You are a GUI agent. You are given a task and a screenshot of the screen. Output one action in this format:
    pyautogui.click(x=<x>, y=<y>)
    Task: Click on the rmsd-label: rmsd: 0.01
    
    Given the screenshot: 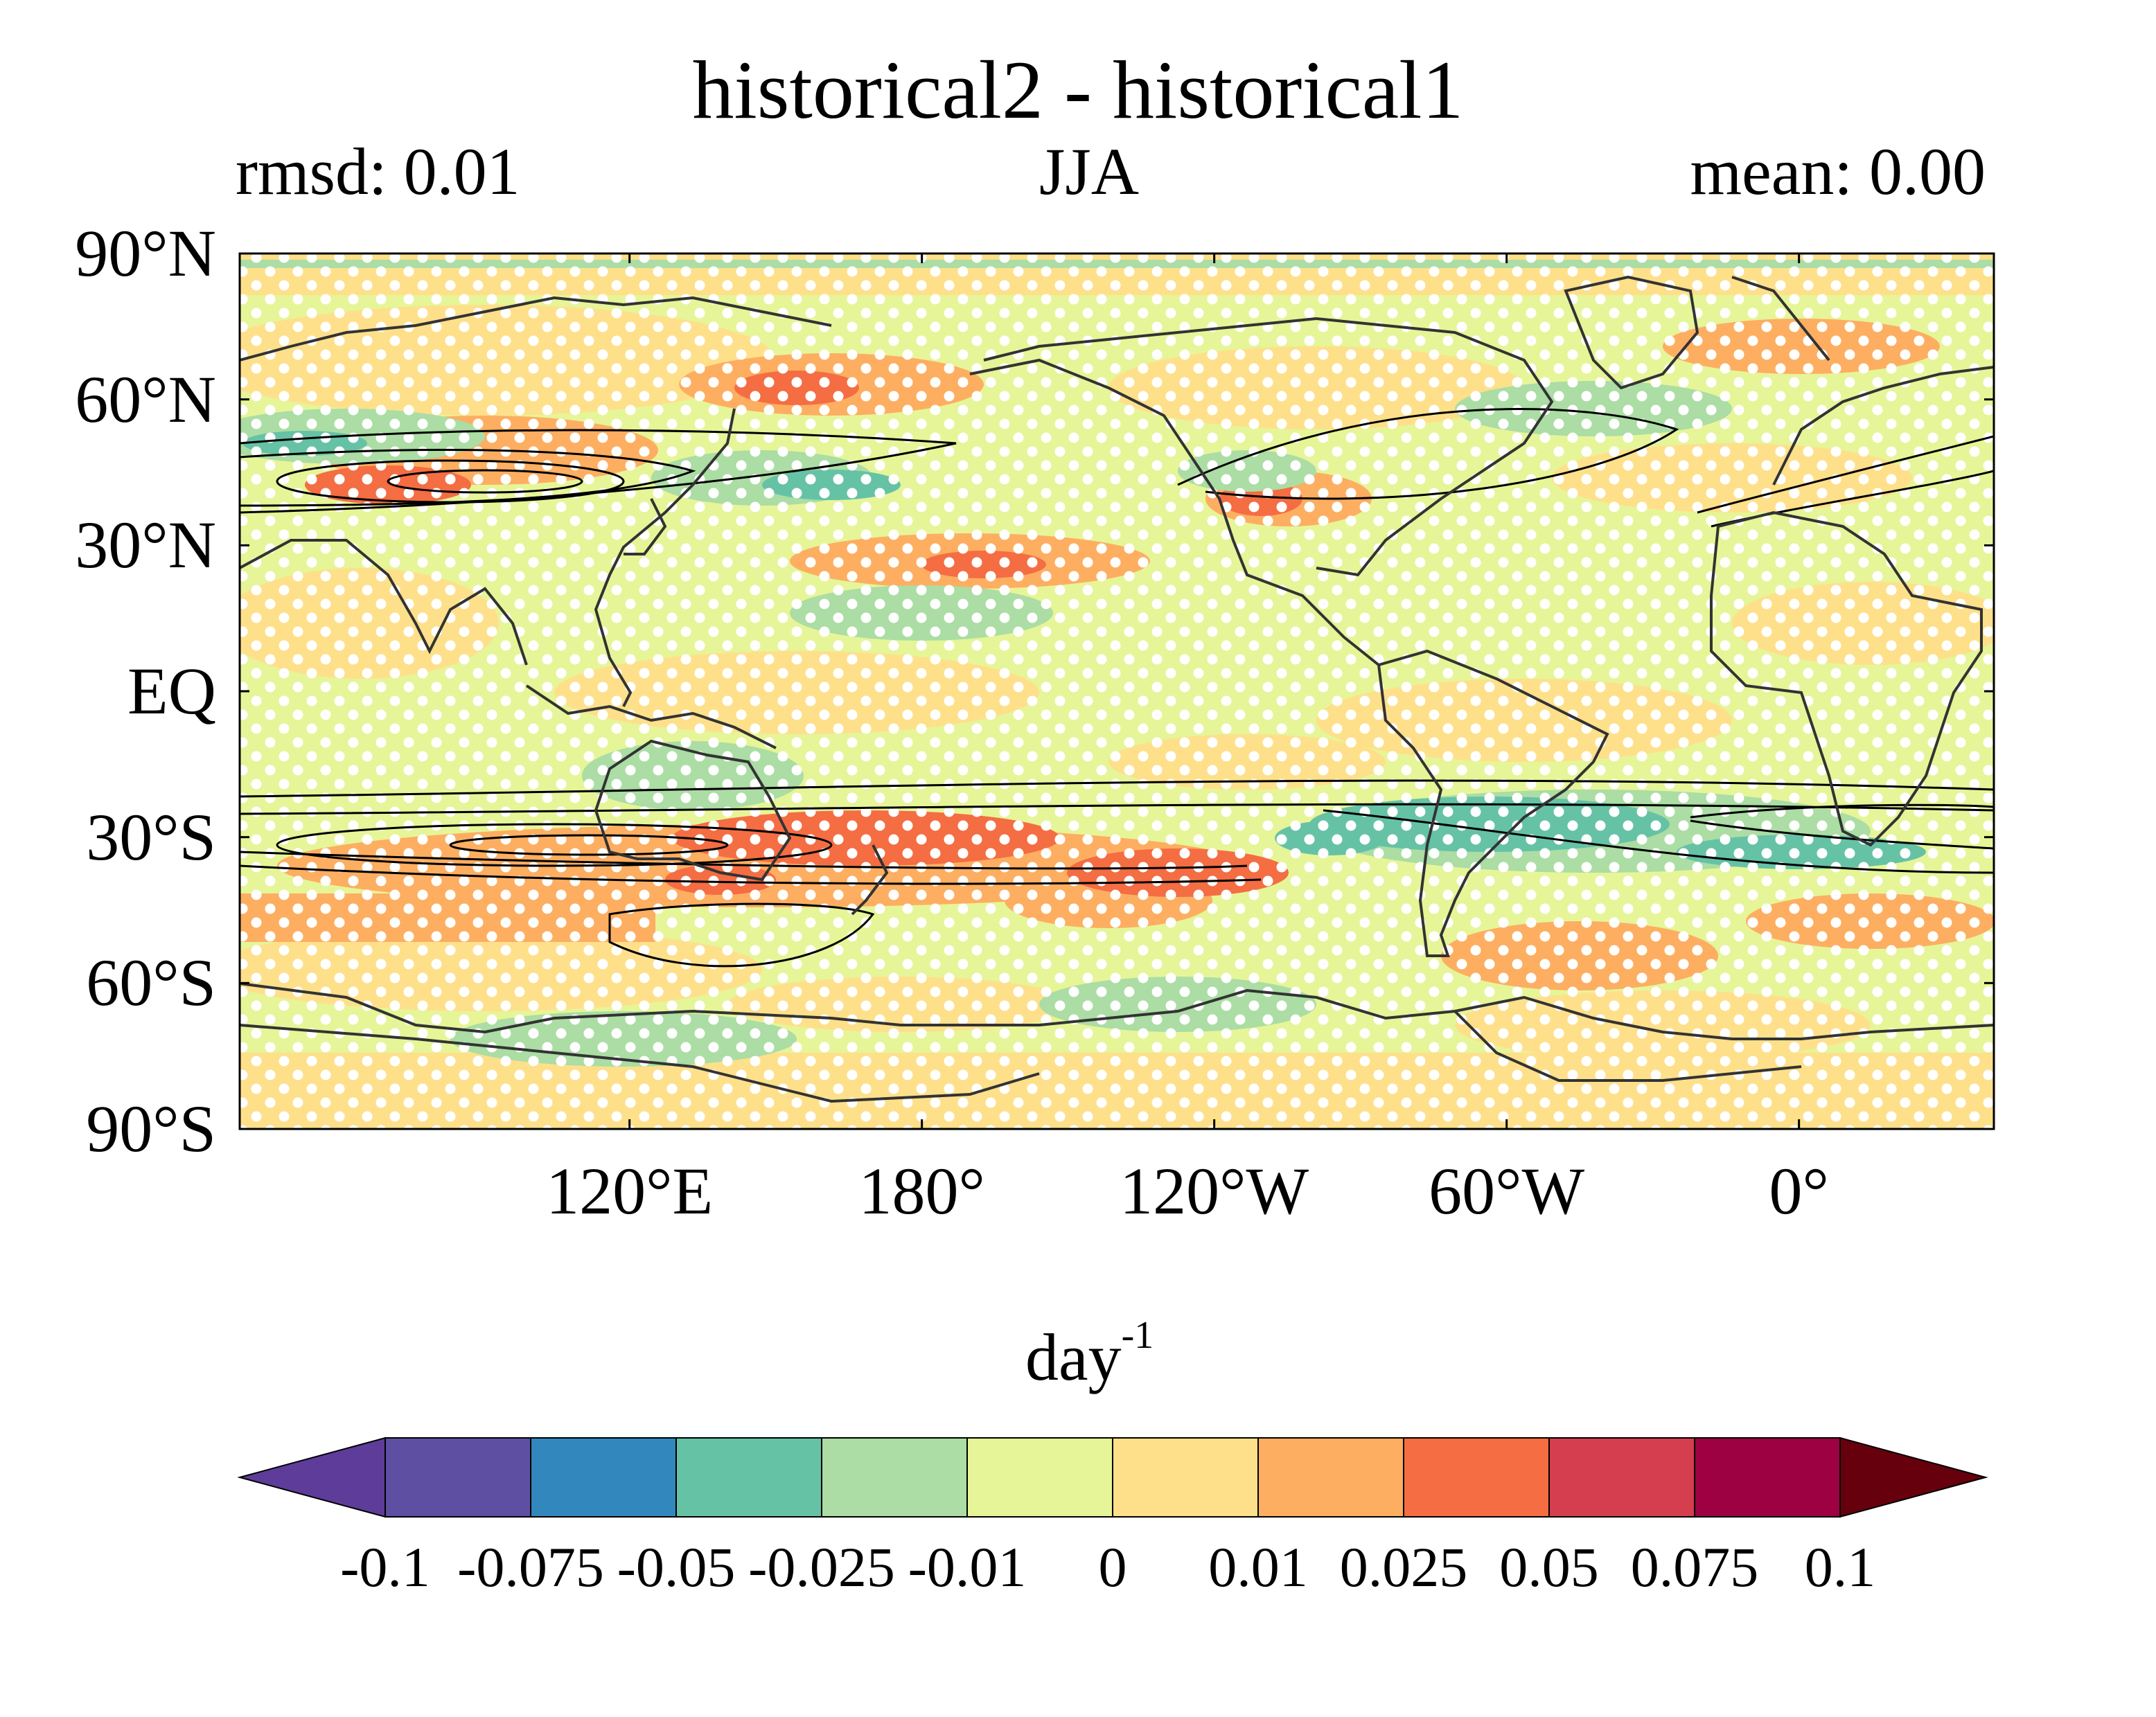 What is the action you would take?
    pyautogui.click(x=378, y=171)
    